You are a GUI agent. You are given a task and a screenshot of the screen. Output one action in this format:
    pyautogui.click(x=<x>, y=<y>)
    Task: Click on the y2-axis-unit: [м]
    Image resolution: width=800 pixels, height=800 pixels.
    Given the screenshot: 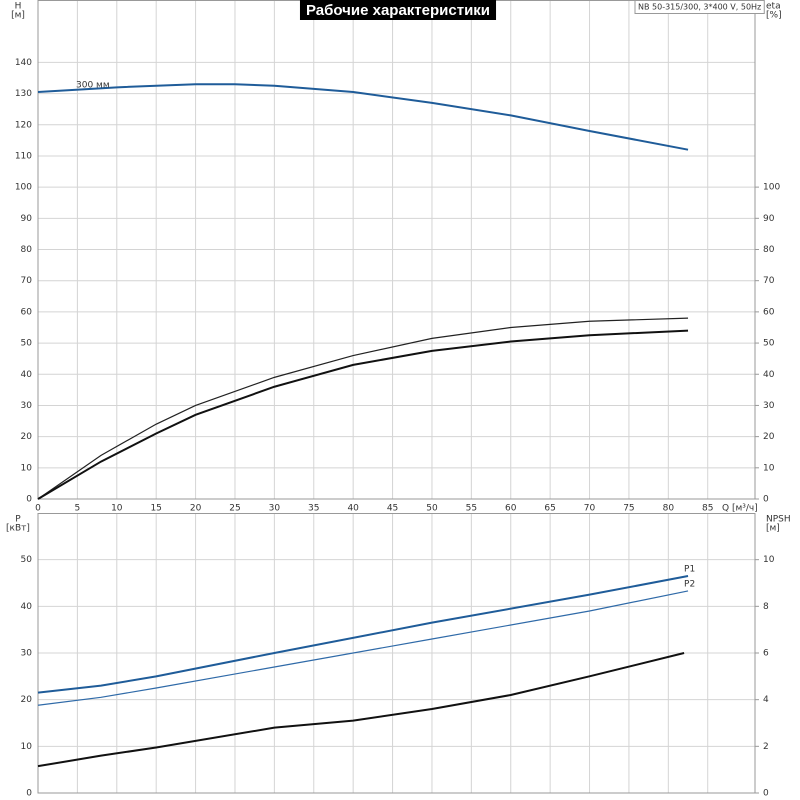 What is the action you would take?
    pyautogui.click(x=773, y=529)
    